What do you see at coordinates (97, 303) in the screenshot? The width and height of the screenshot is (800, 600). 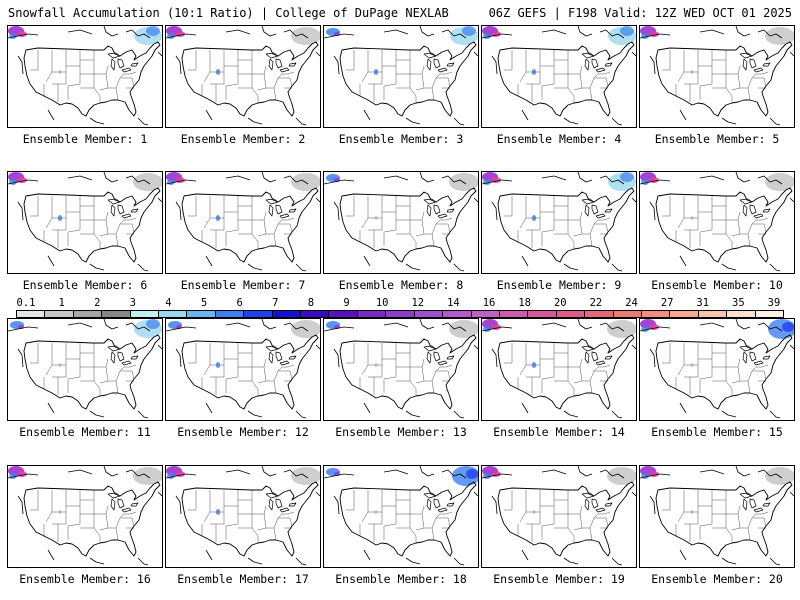 I see `colorbar-tick-label: 2` at bounding box center [97, 303].